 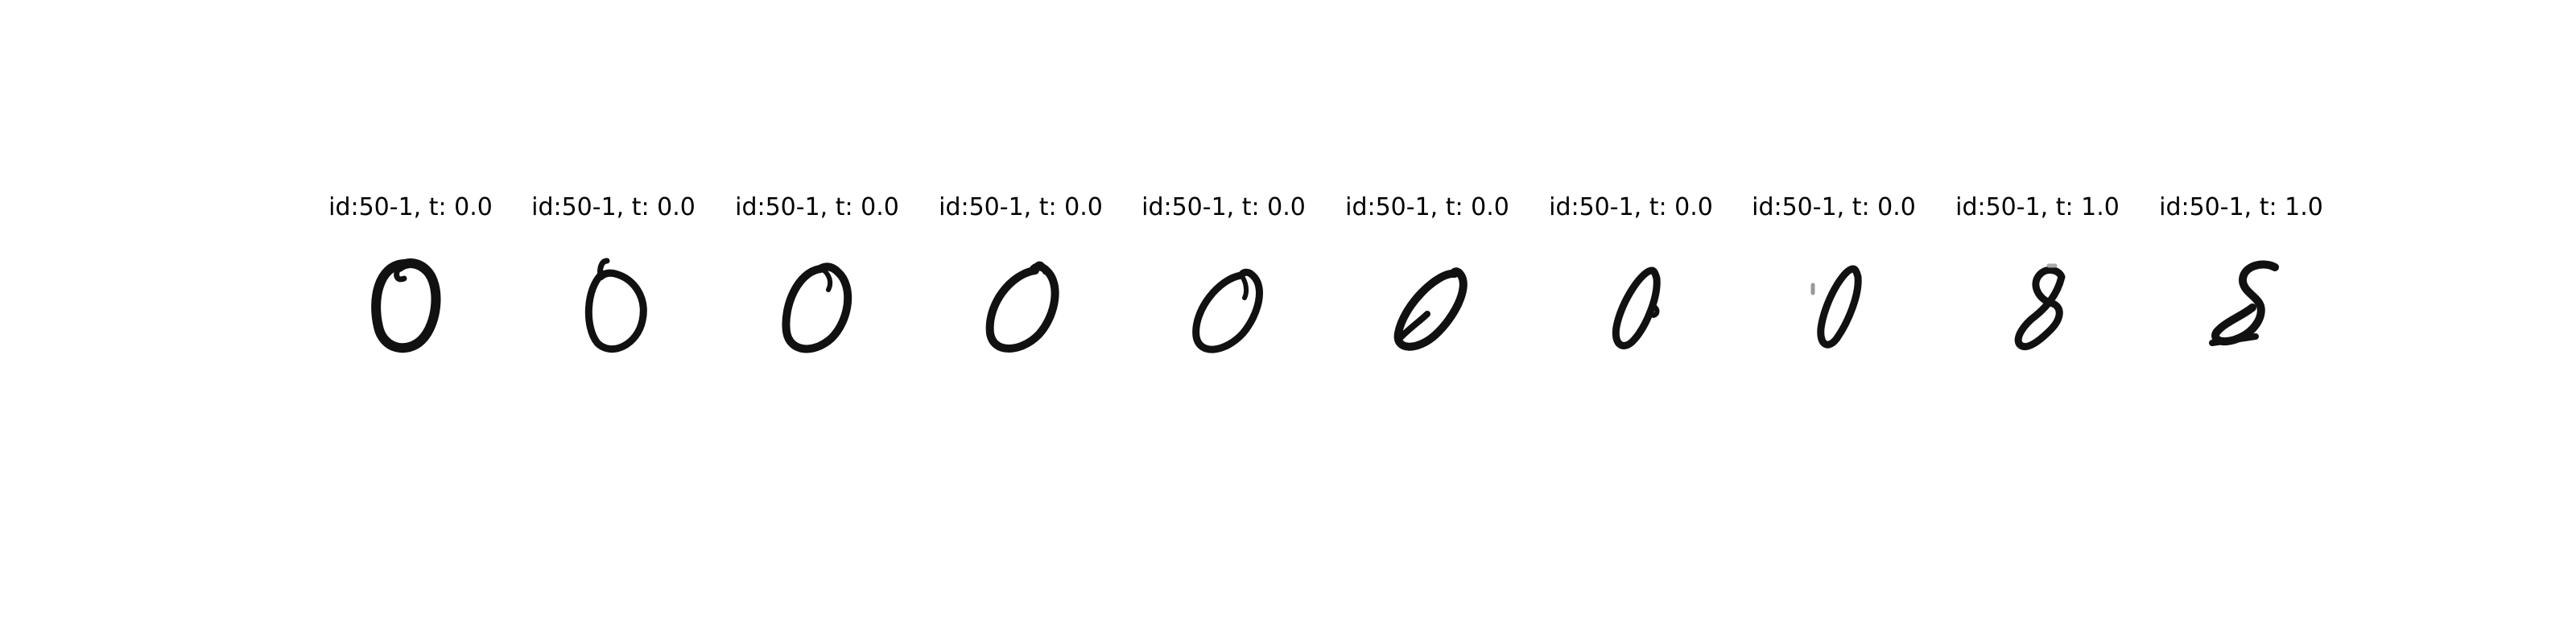 I want to click on digit-zero-upright-icon, so click(x=406, y=305).